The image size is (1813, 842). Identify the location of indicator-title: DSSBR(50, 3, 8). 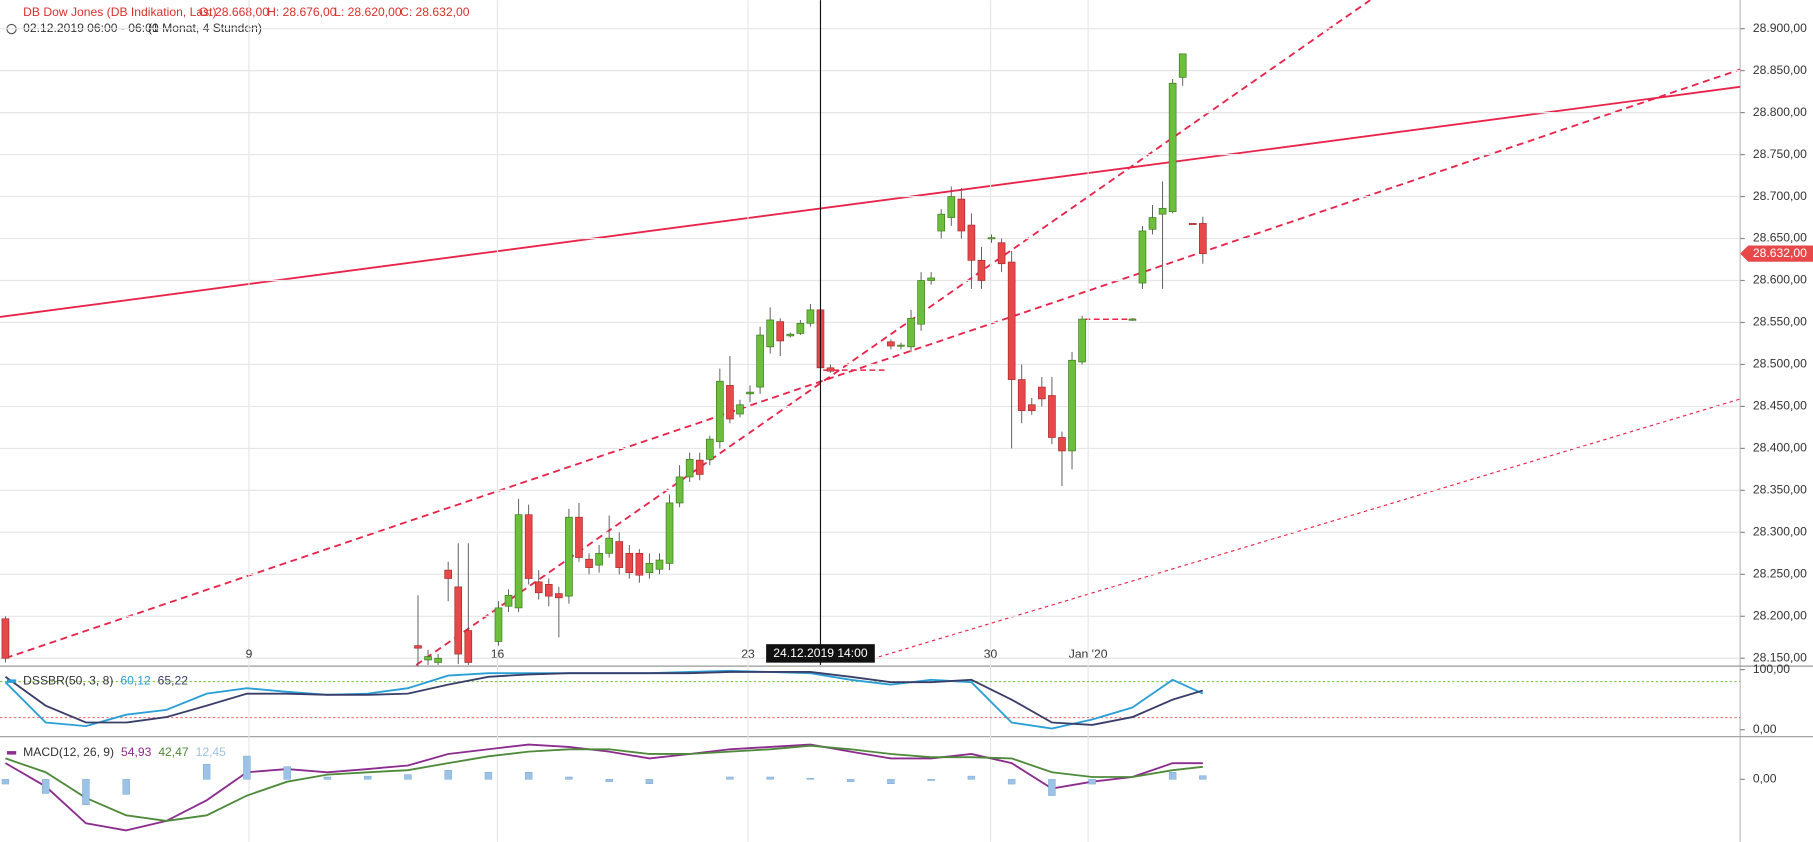
(68, 680).